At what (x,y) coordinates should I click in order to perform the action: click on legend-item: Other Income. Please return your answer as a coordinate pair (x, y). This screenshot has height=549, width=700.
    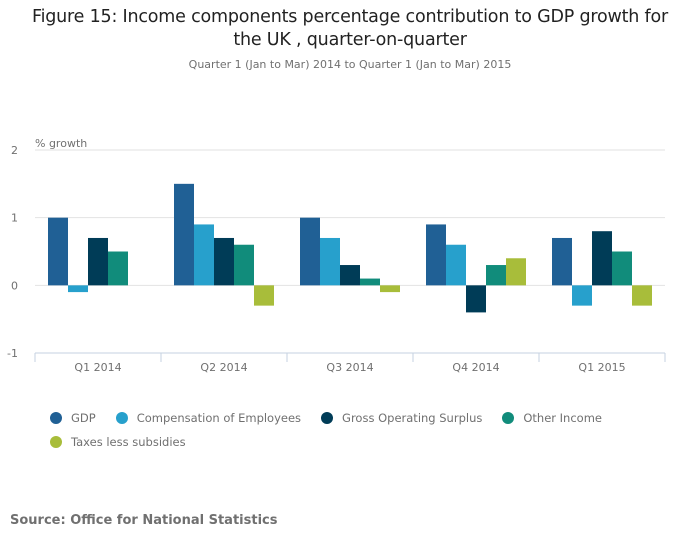
    Looking at the image, I should click on (552, 418).